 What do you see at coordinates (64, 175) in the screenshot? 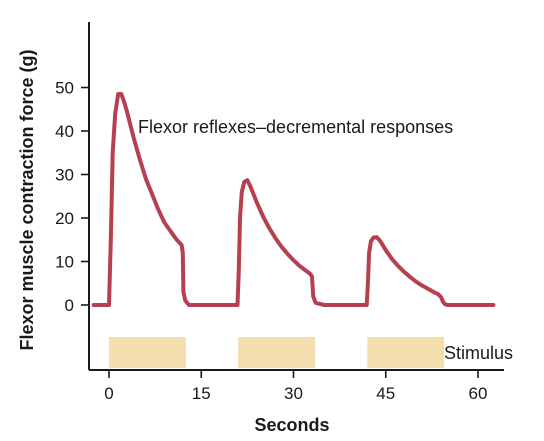
I see `y-tick-label-30: 30` at bounding box center [64, 175].